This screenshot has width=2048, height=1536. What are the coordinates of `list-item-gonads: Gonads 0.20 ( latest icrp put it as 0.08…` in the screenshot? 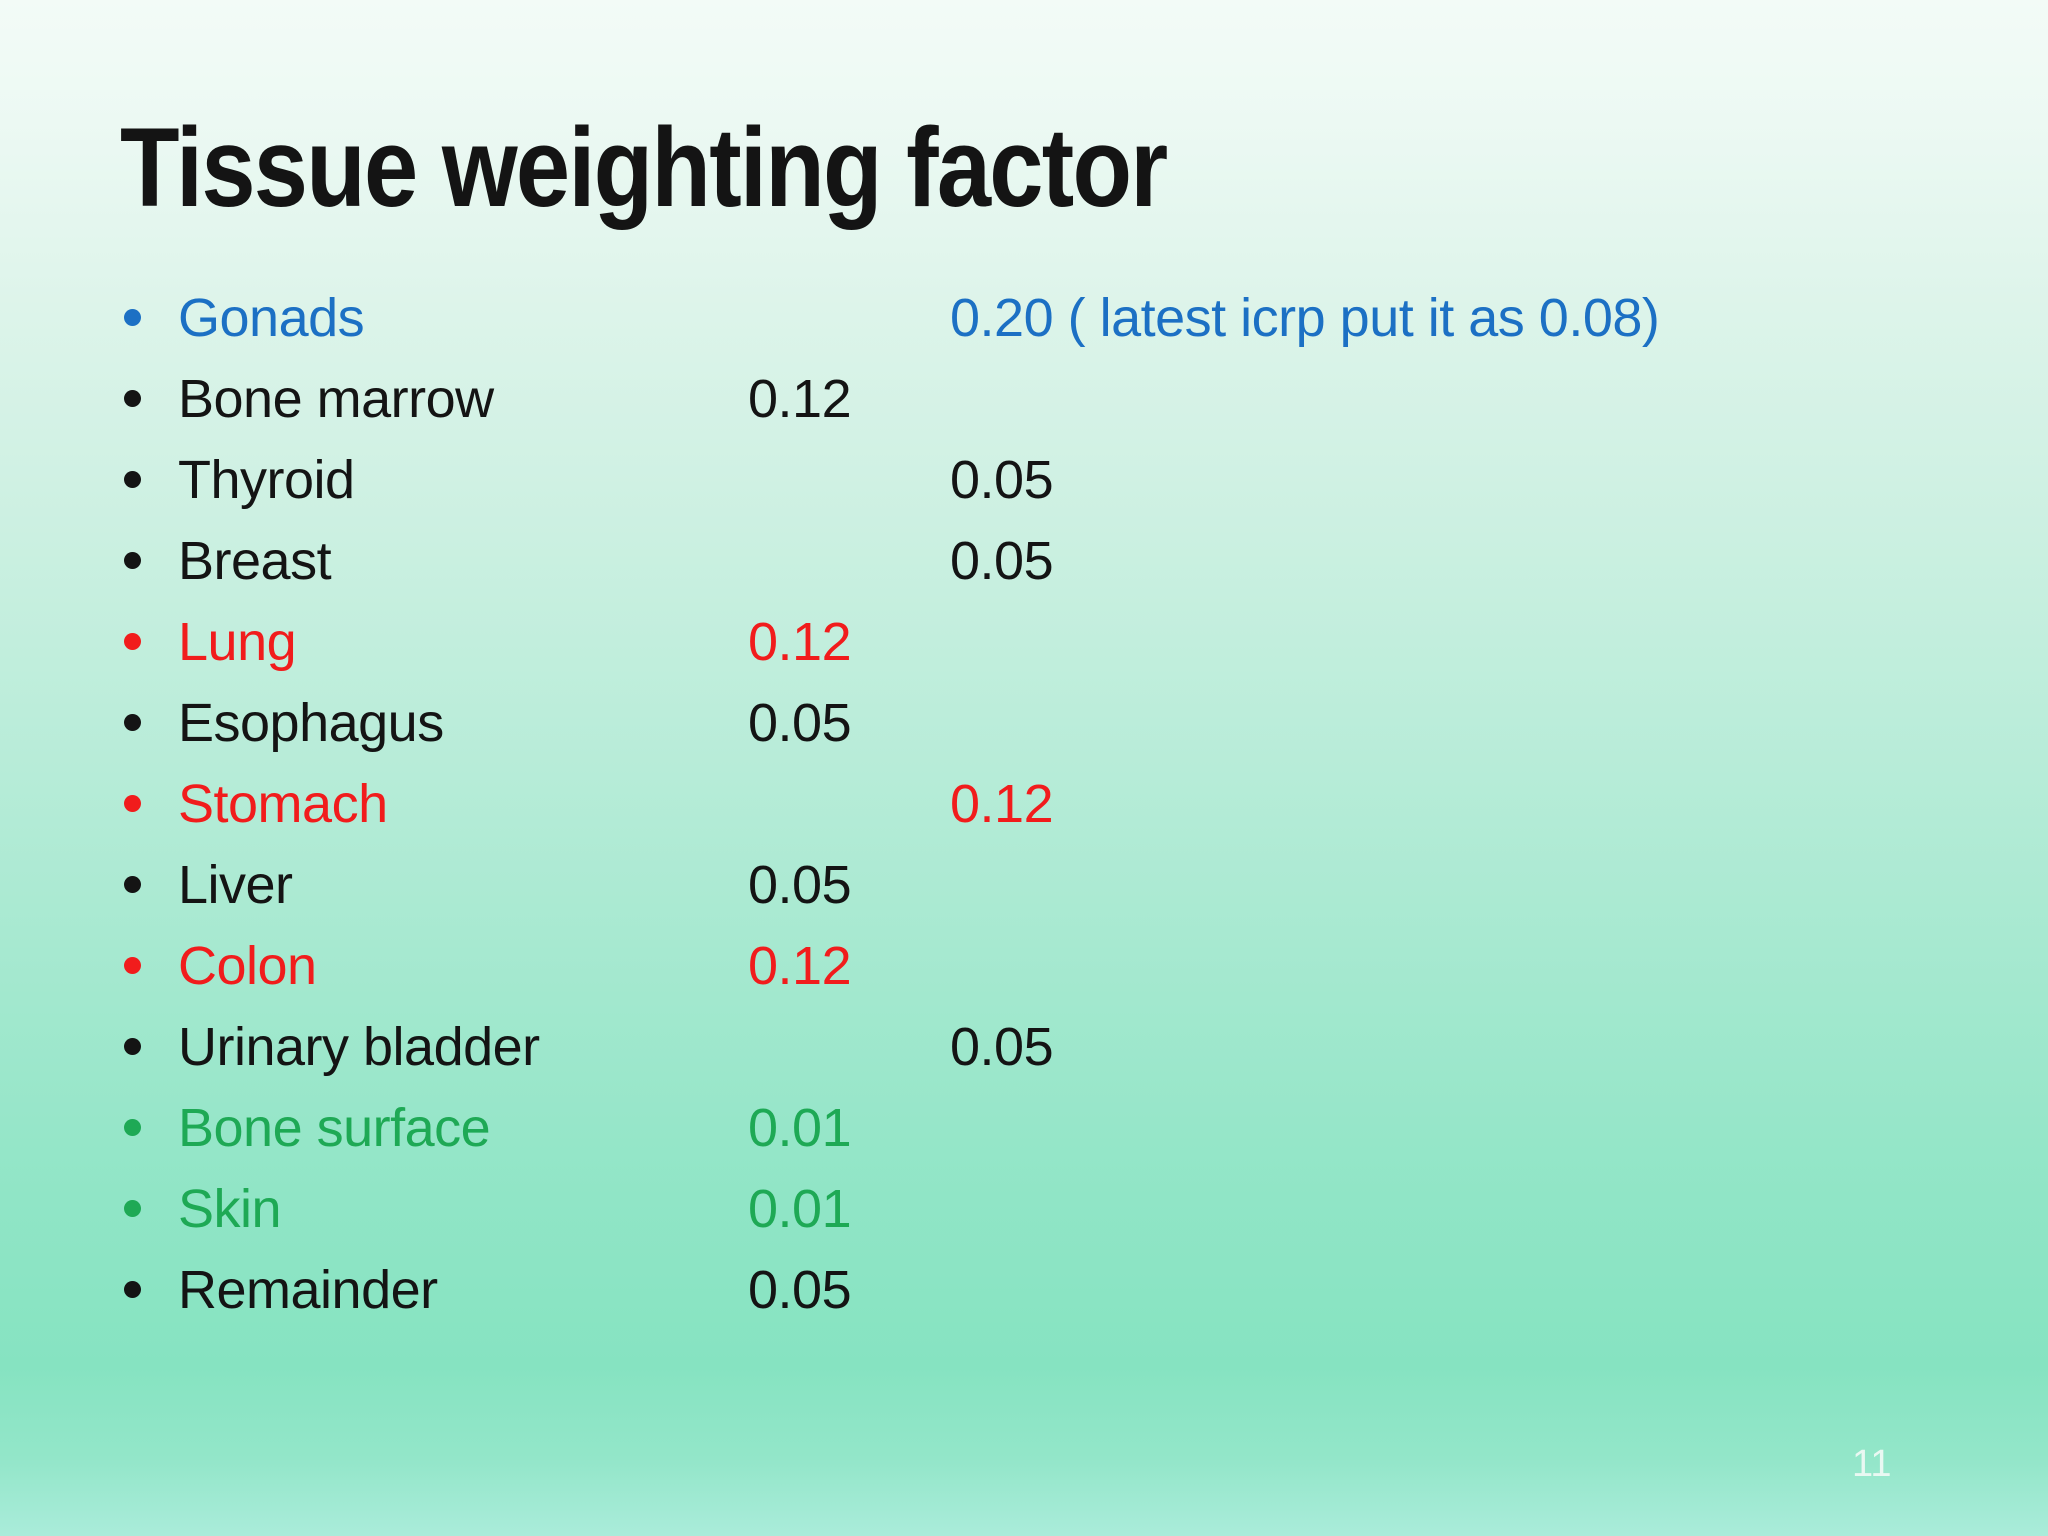 It's located at (1024, 318).